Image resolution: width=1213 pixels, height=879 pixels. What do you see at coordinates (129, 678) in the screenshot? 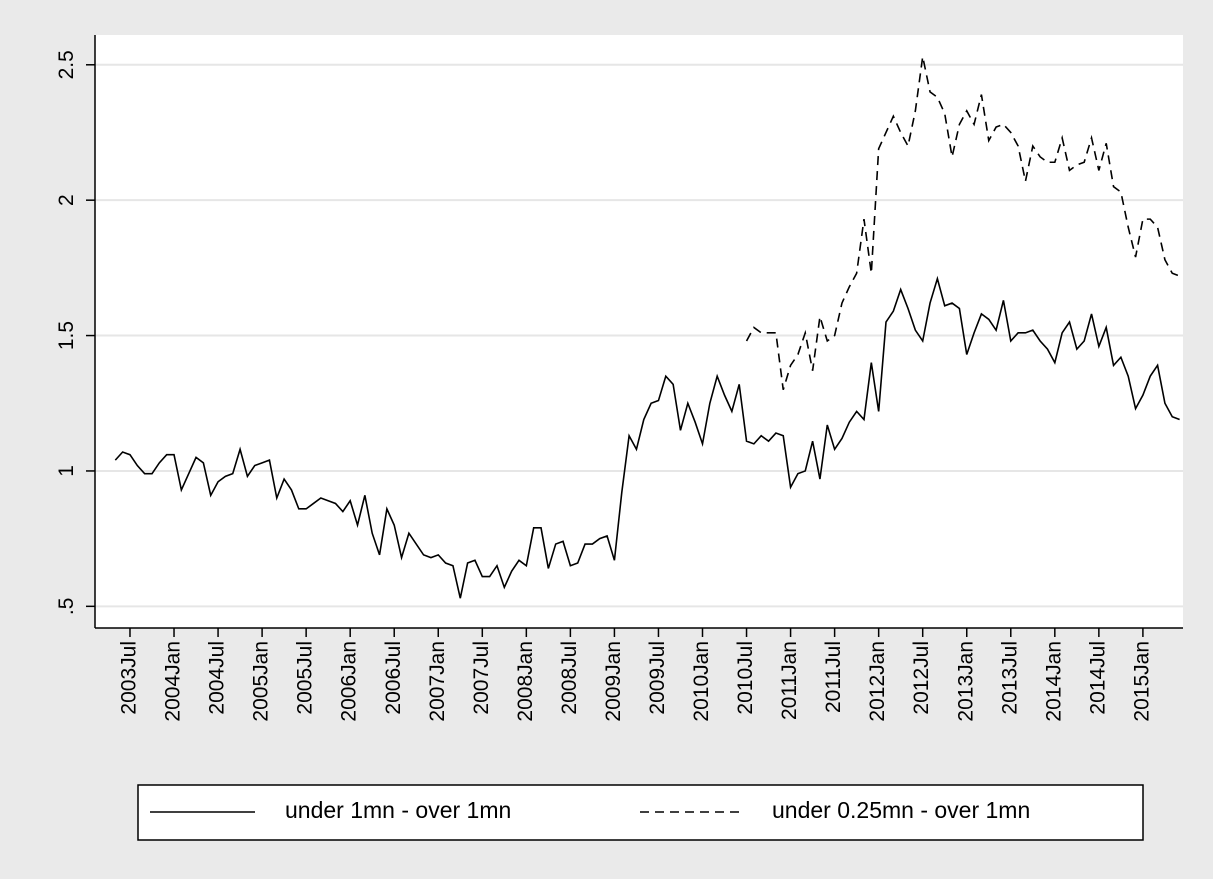
I see `x-tick-label: 2003Jul` at bounding box center [129, 678].